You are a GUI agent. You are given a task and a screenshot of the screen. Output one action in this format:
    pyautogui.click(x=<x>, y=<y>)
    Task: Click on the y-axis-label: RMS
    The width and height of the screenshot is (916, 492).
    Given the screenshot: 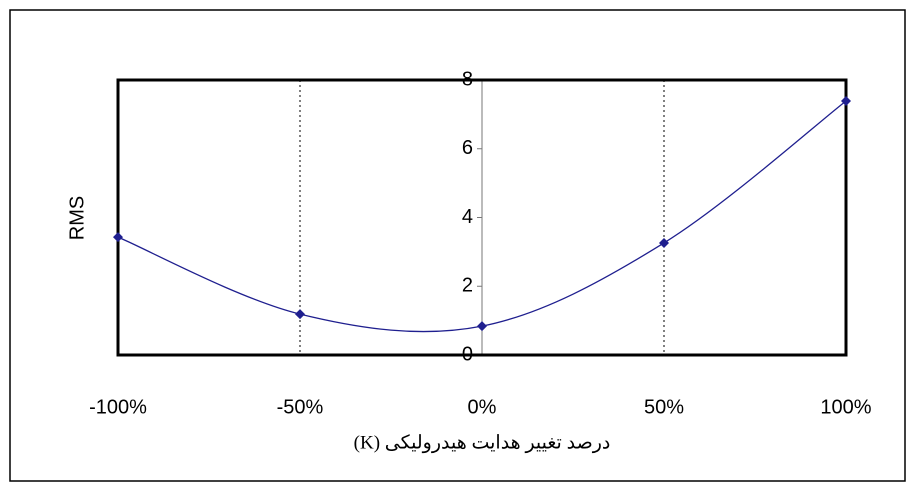 What is the action you would take?
    pyautogui.click(x=77, y=218)
    